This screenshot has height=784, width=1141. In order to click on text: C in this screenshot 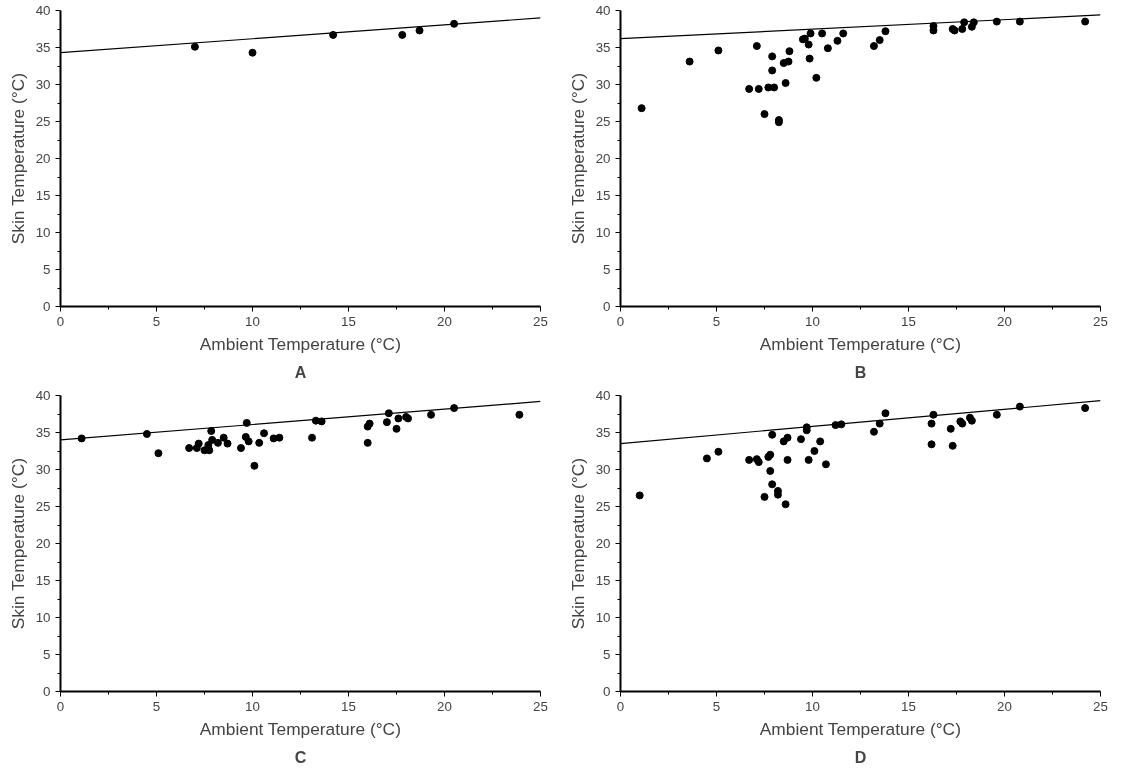, I will do `click(300, 757)`.